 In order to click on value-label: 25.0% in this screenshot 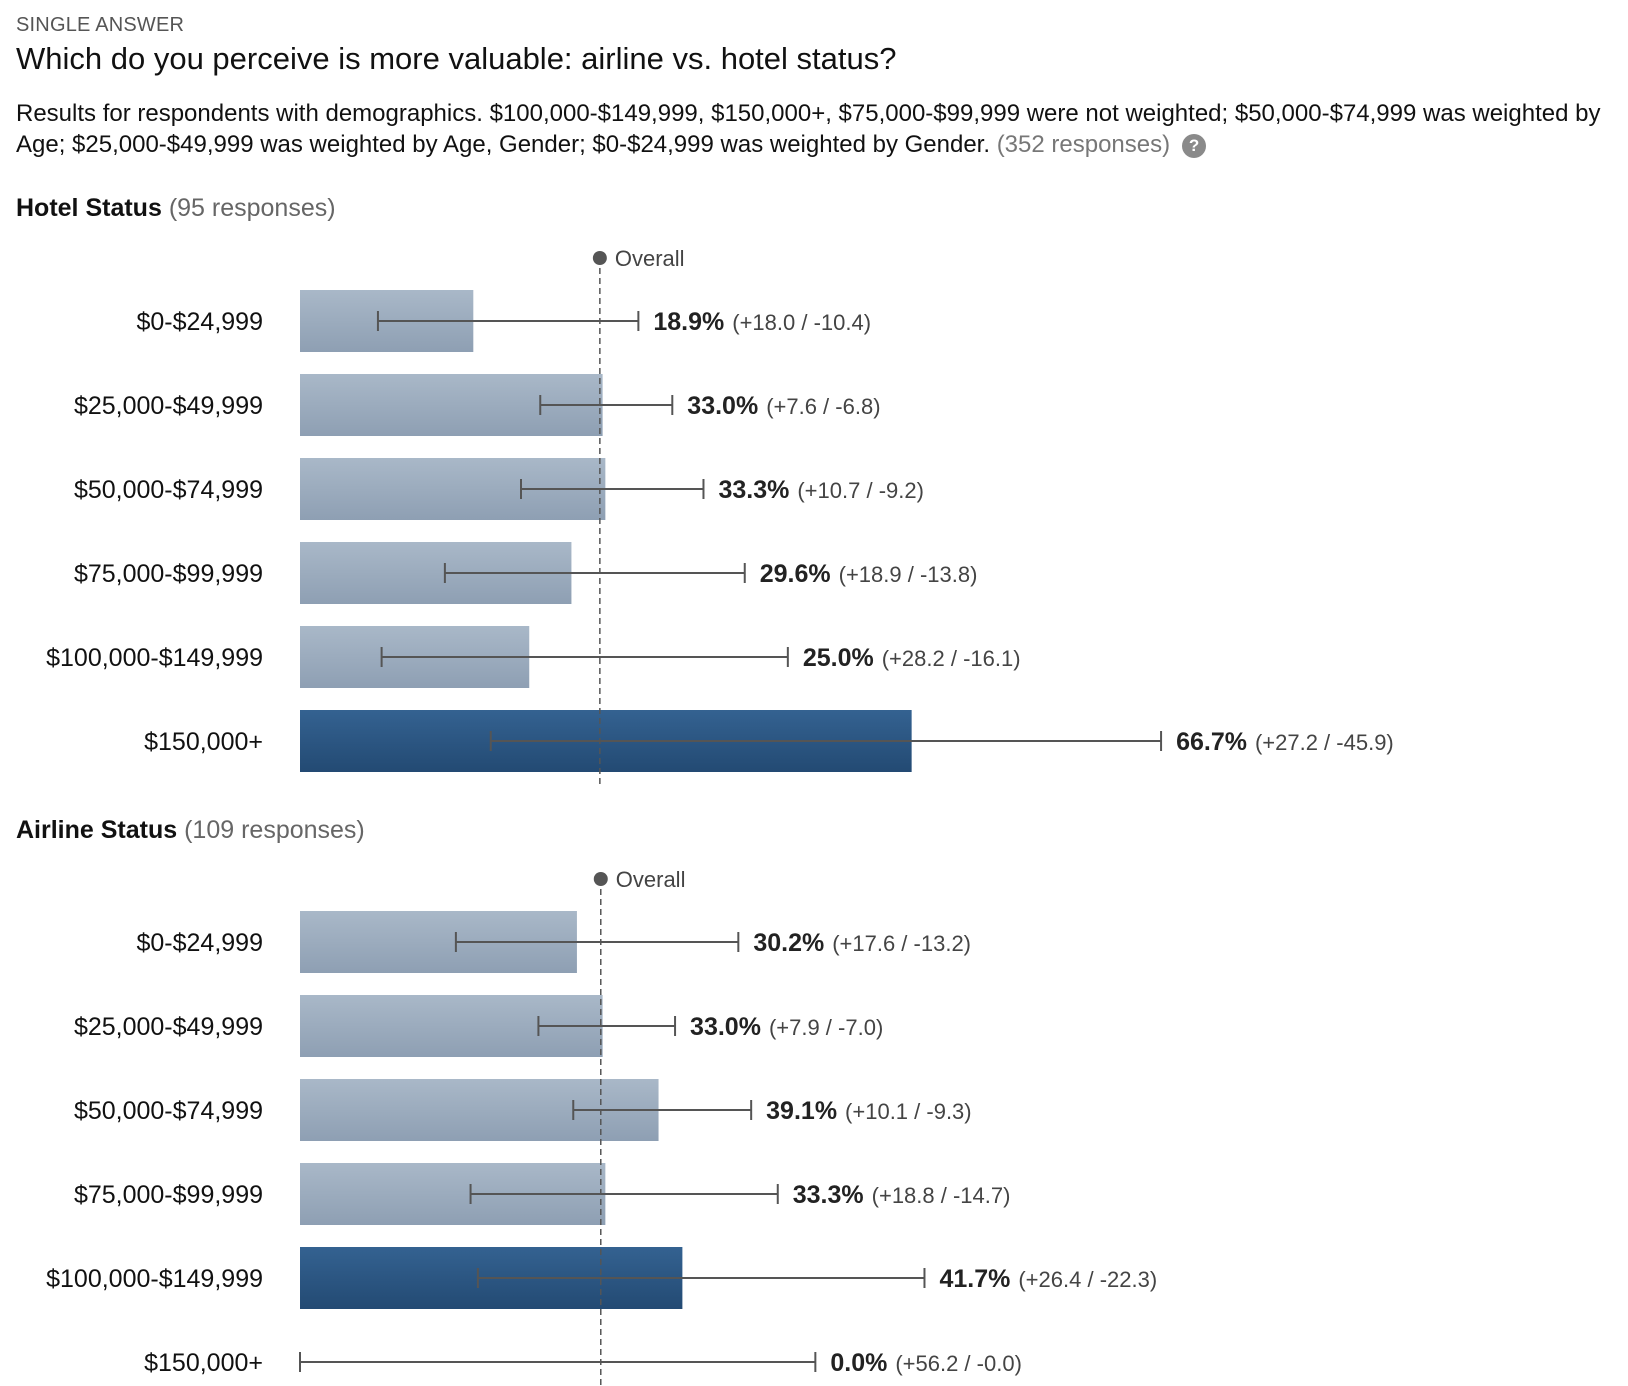, I will do `click(838, 658)`.